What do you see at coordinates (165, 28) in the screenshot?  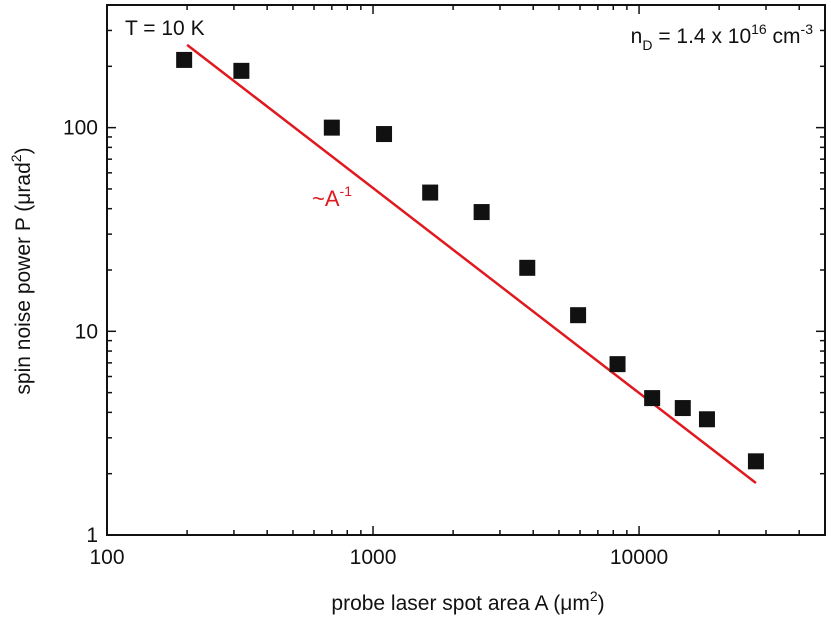 I see `temperature-annotation: T = 10 K` at bounding box center [165, 28].